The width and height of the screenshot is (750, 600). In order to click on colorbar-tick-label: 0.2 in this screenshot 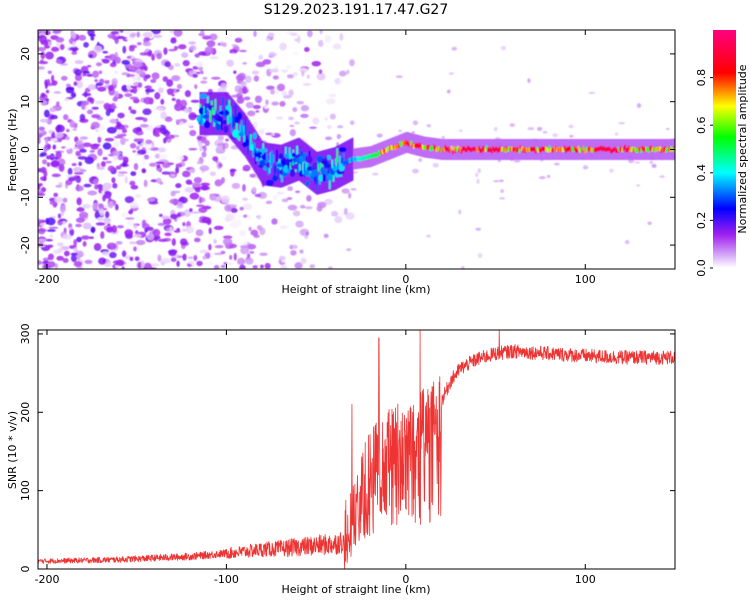, I will do `click(701, 221)`.